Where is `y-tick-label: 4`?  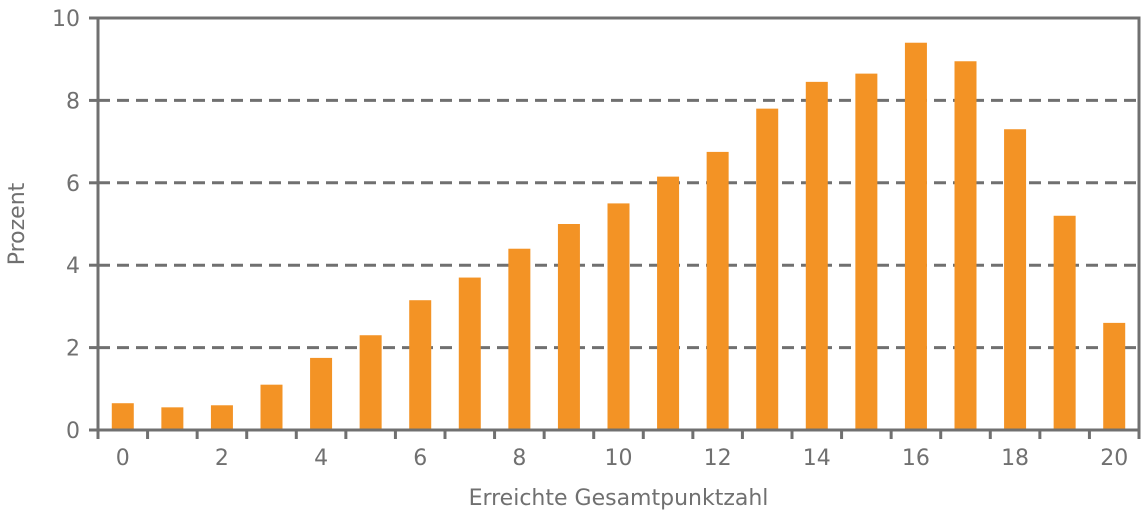 y-tick-label: 4 is located at coordinates (73, 266).